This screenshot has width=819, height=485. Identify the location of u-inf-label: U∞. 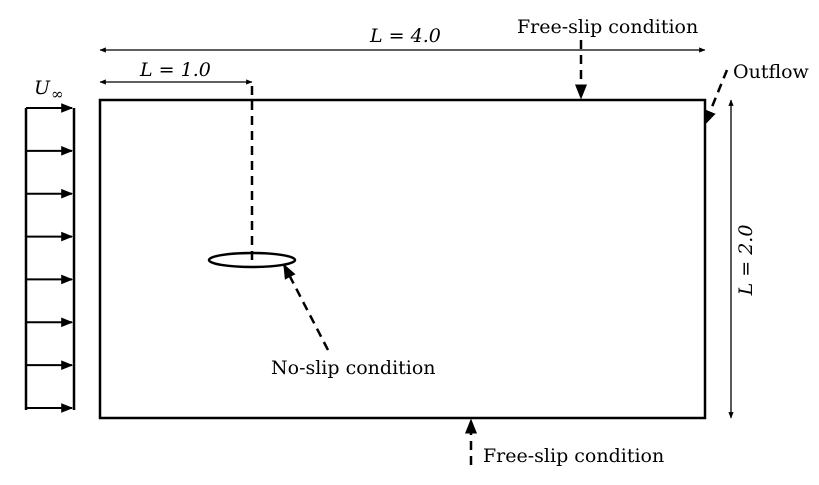
(49, 90).